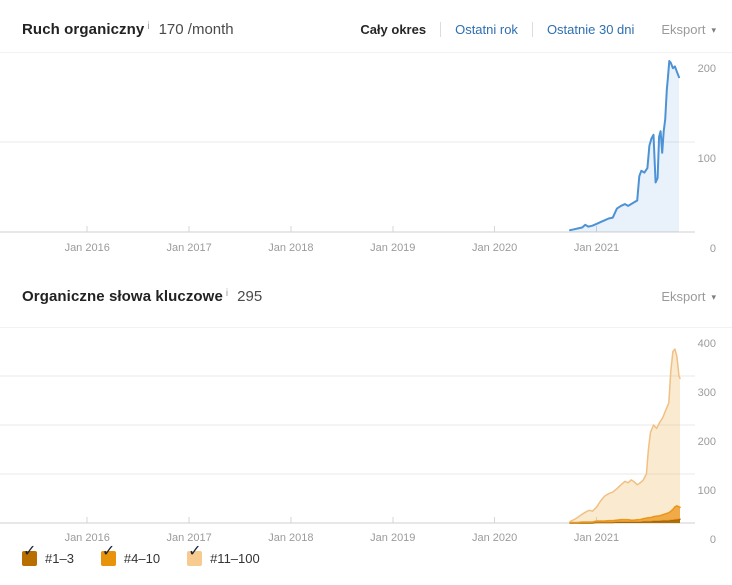  What do you see at coordinates (59, 558) in the screenshot?
I see `legend-label: #1–3` at bounding box center [59, 558].